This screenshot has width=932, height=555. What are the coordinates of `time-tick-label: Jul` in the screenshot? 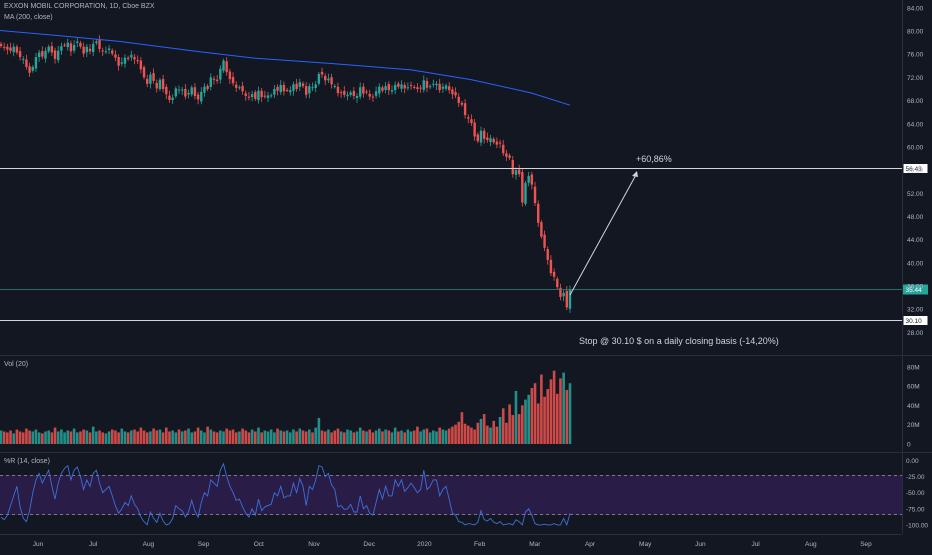 It's located at (93, 544).